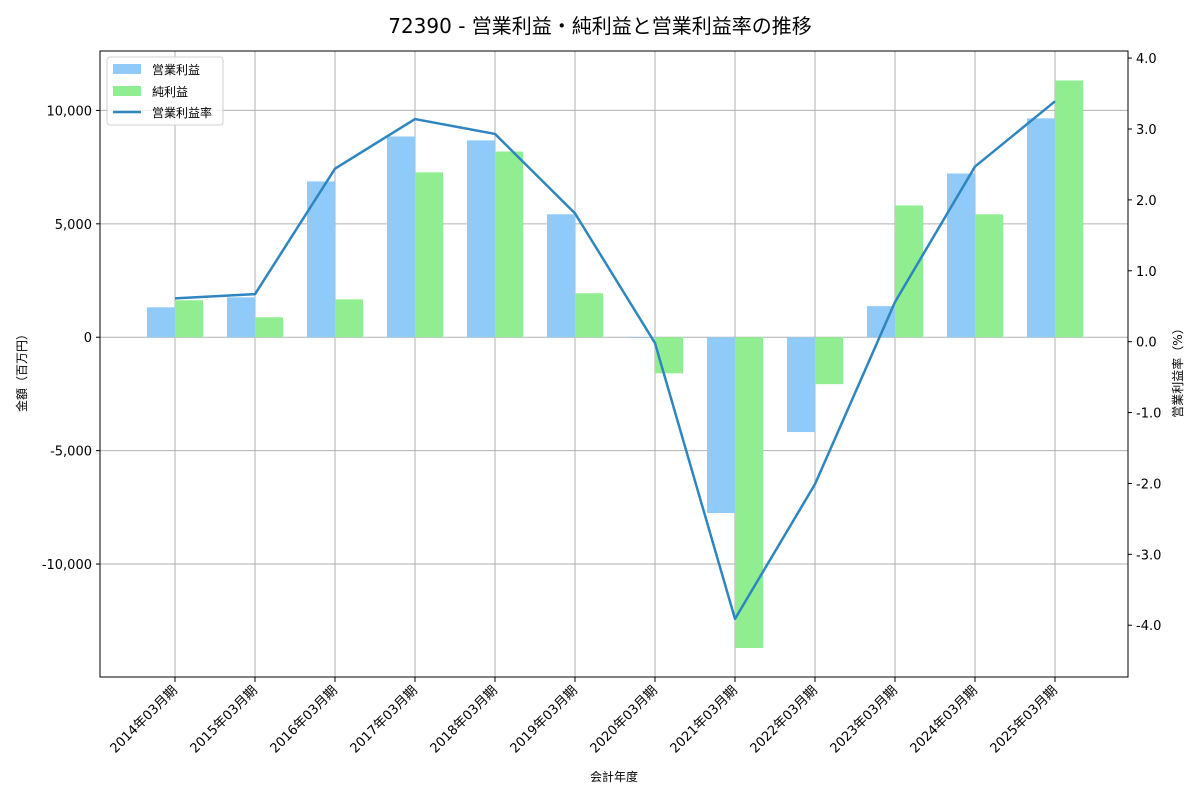 The image size is (1200, 800). I want to click on x-tick-label: 2017年03月期, so click(384, 719).